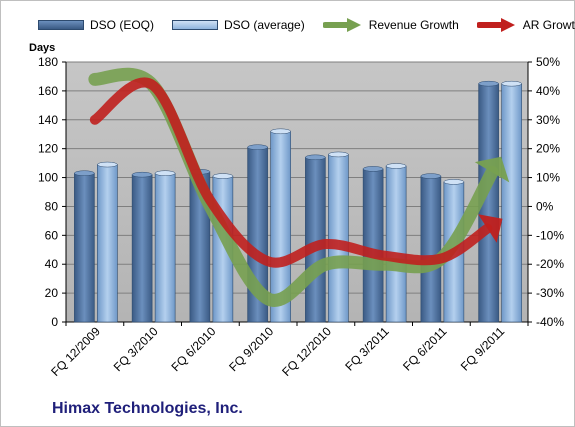 This screenshot has height=427, width=575. I want to click on y2-tick-label: -10%, so click(550, 235).